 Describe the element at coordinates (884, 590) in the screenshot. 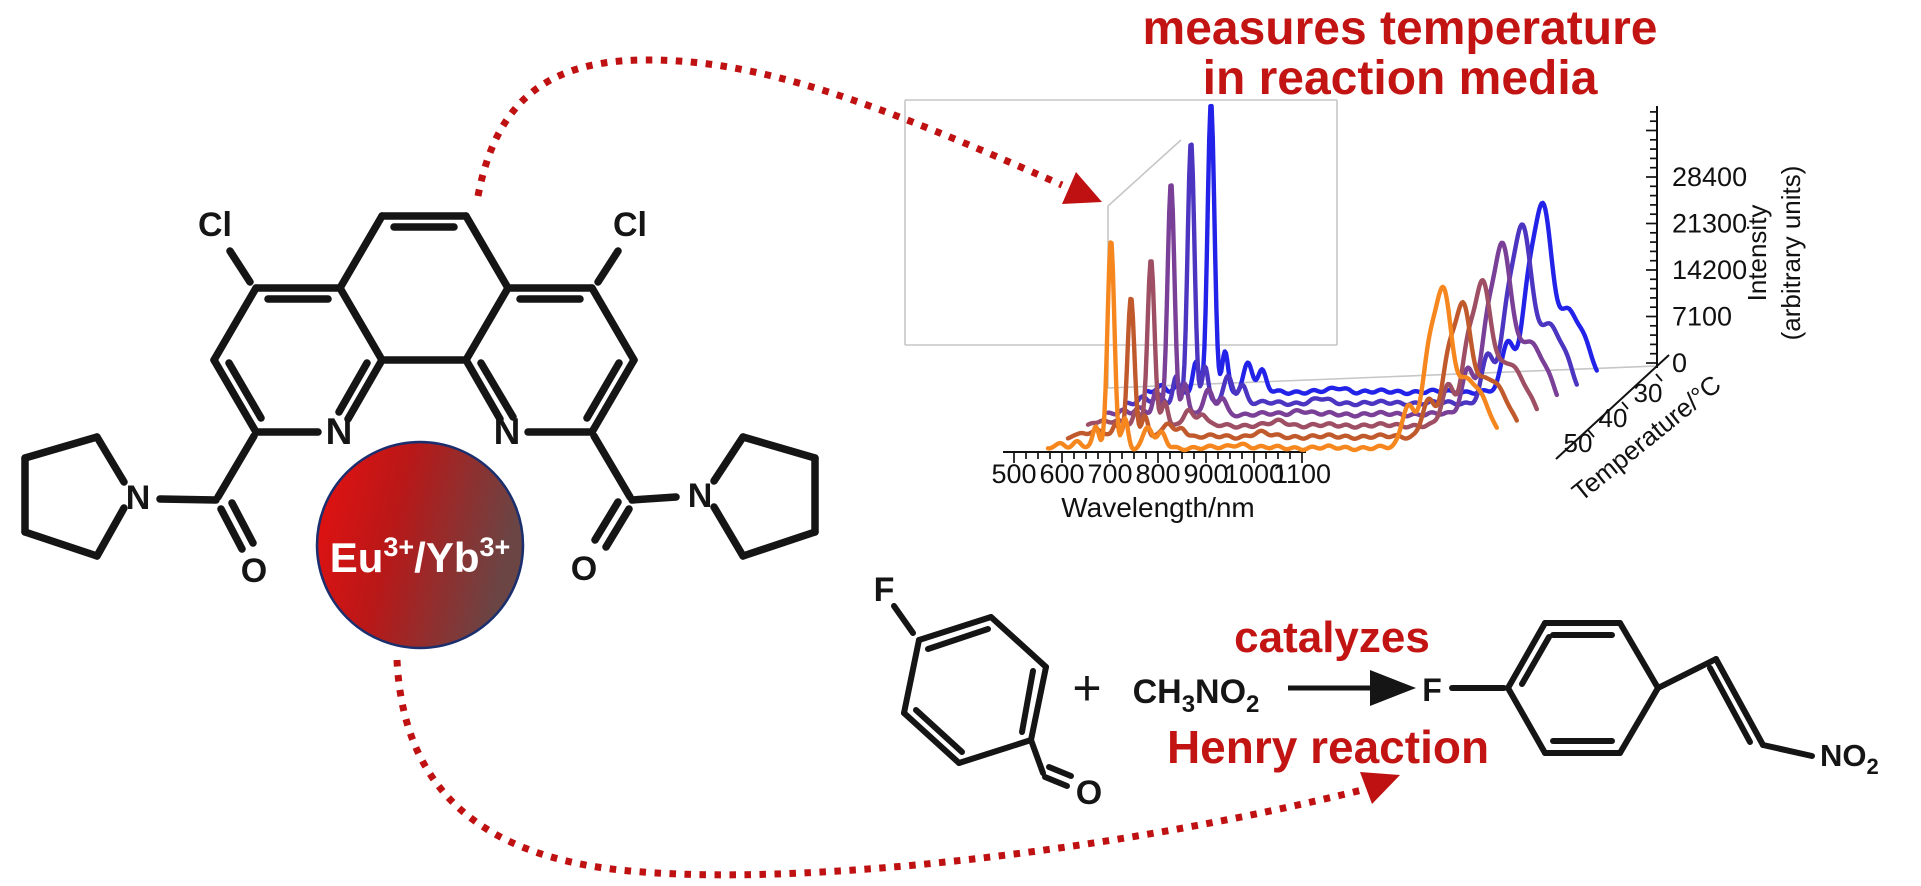

I see `aldehyde-f-label: F` at that location.